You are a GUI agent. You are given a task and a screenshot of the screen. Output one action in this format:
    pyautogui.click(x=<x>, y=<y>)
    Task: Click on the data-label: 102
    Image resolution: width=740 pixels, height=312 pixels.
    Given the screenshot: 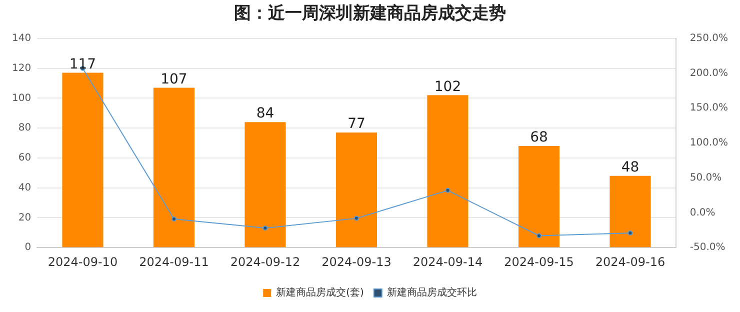 What is the action you would take?
    pyautogui.click(x=448, y=86)
    